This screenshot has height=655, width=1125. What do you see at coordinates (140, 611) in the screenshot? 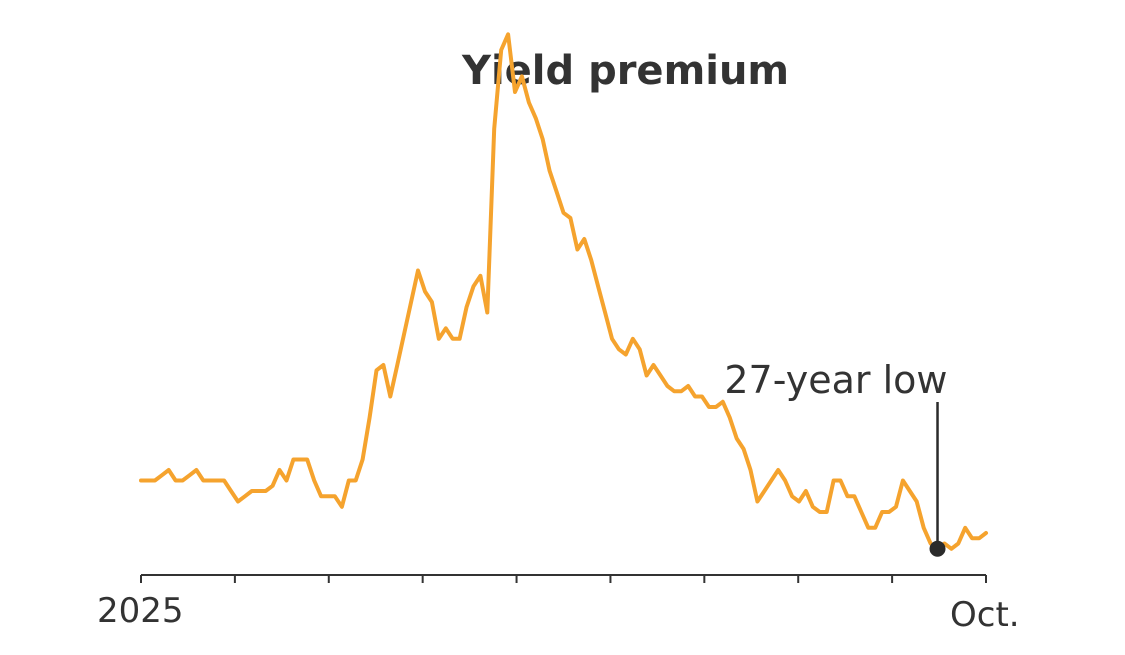
I see `x-tick-label-start: 2025` at bounding box center [140, 611].